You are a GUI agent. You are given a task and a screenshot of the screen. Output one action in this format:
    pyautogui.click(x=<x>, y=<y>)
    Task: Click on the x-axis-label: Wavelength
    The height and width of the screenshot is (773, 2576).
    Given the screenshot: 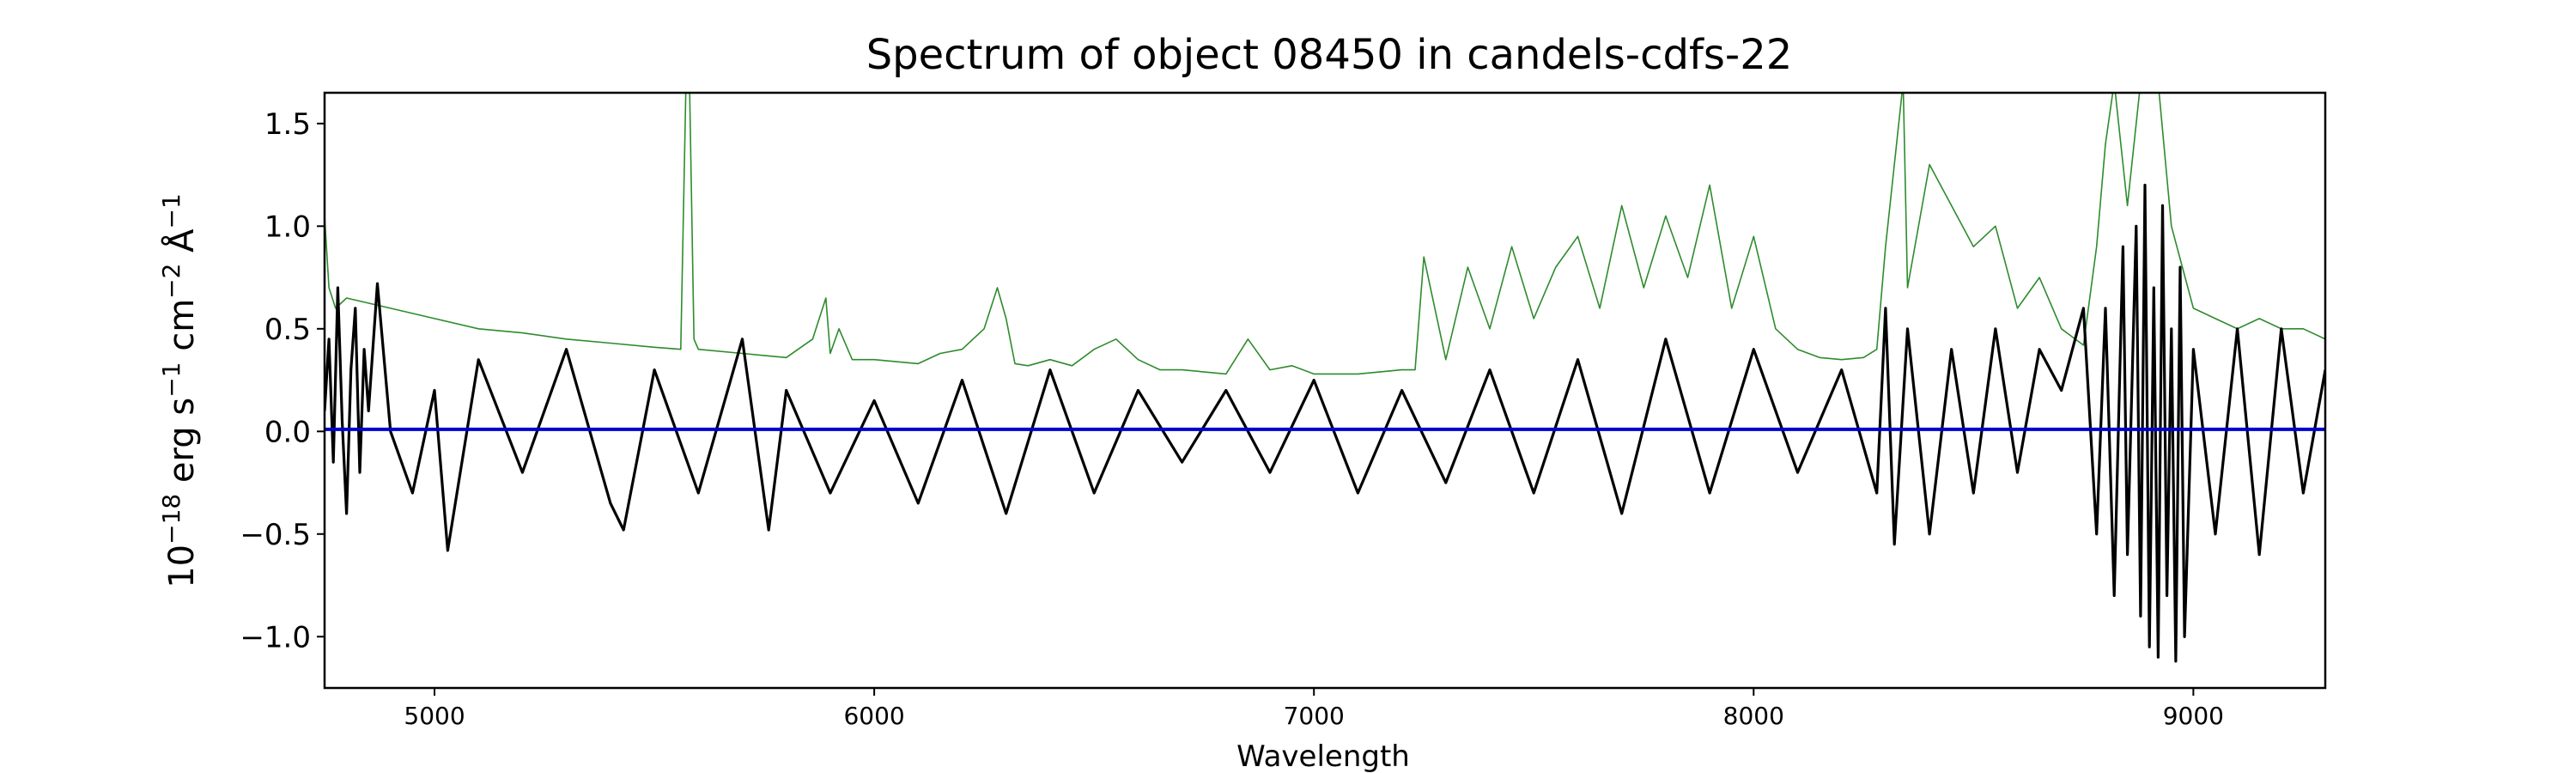 What is the action you would take?
    pyautogui.click(x=1323, y=756)
    